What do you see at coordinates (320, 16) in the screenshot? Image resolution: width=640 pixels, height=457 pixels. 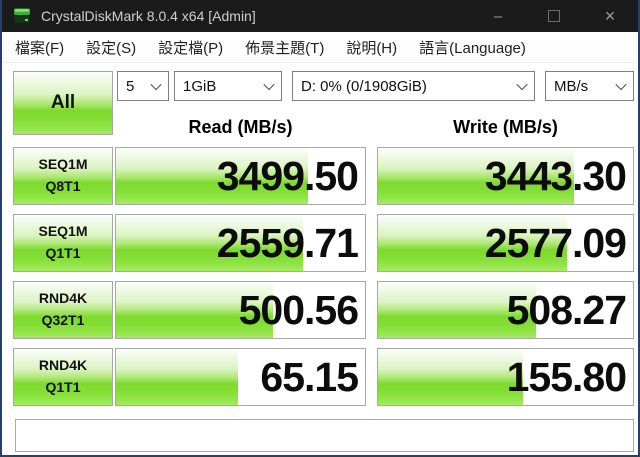 I see `title-bar: CrystalDiskMark 8.0.4 x64 [Admin] – ×` at bounding box center [320, 16].